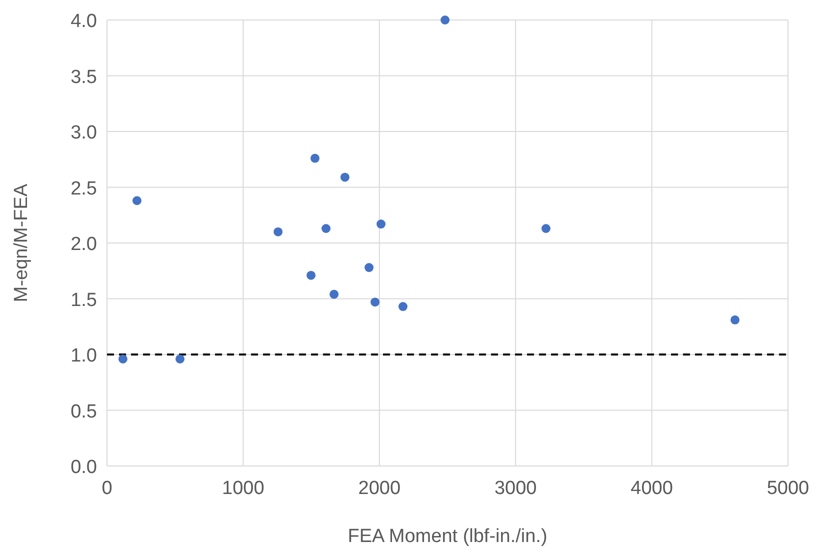 The width and height of the screenshot is (821, 554). Describe the element at coordinates (651, 488) in the screenshot. I see `x-tick-label: 4000` at that location.